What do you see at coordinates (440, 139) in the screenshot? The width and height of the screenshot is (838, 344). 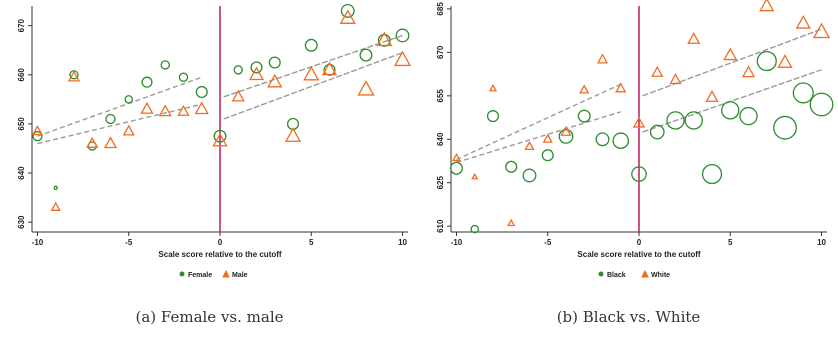 I see `chart-b-y-tick-label: 640` at bounding box center [440, 139].